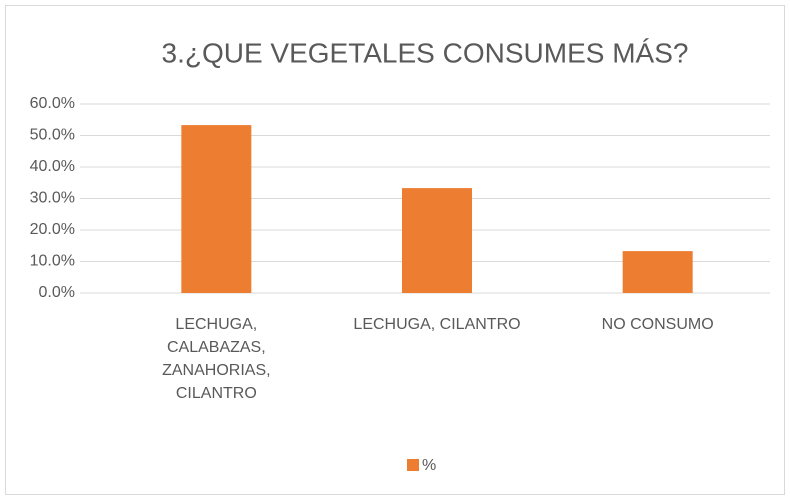  I want to click on chart-title: 3.¿QUE VEGETALES CONSUMES MÁS?, so click(425, 52).